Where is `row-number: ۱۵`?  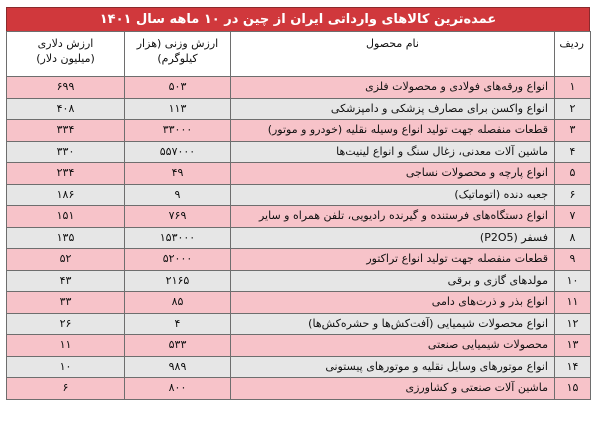 row-number: ۱۵ is located at coordinates (572, 388).